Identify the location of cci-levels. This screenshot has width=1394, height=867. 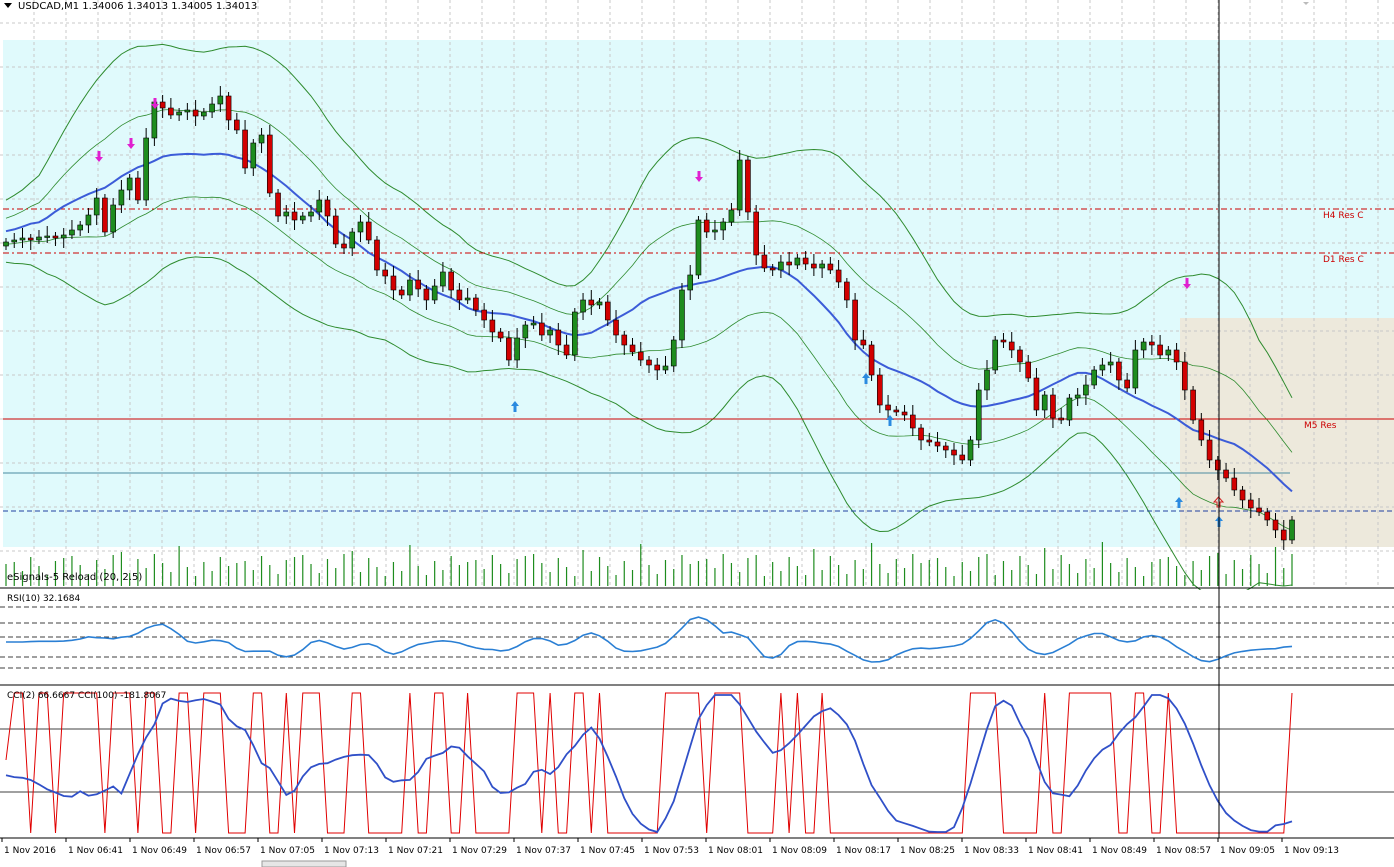
(697, 760).